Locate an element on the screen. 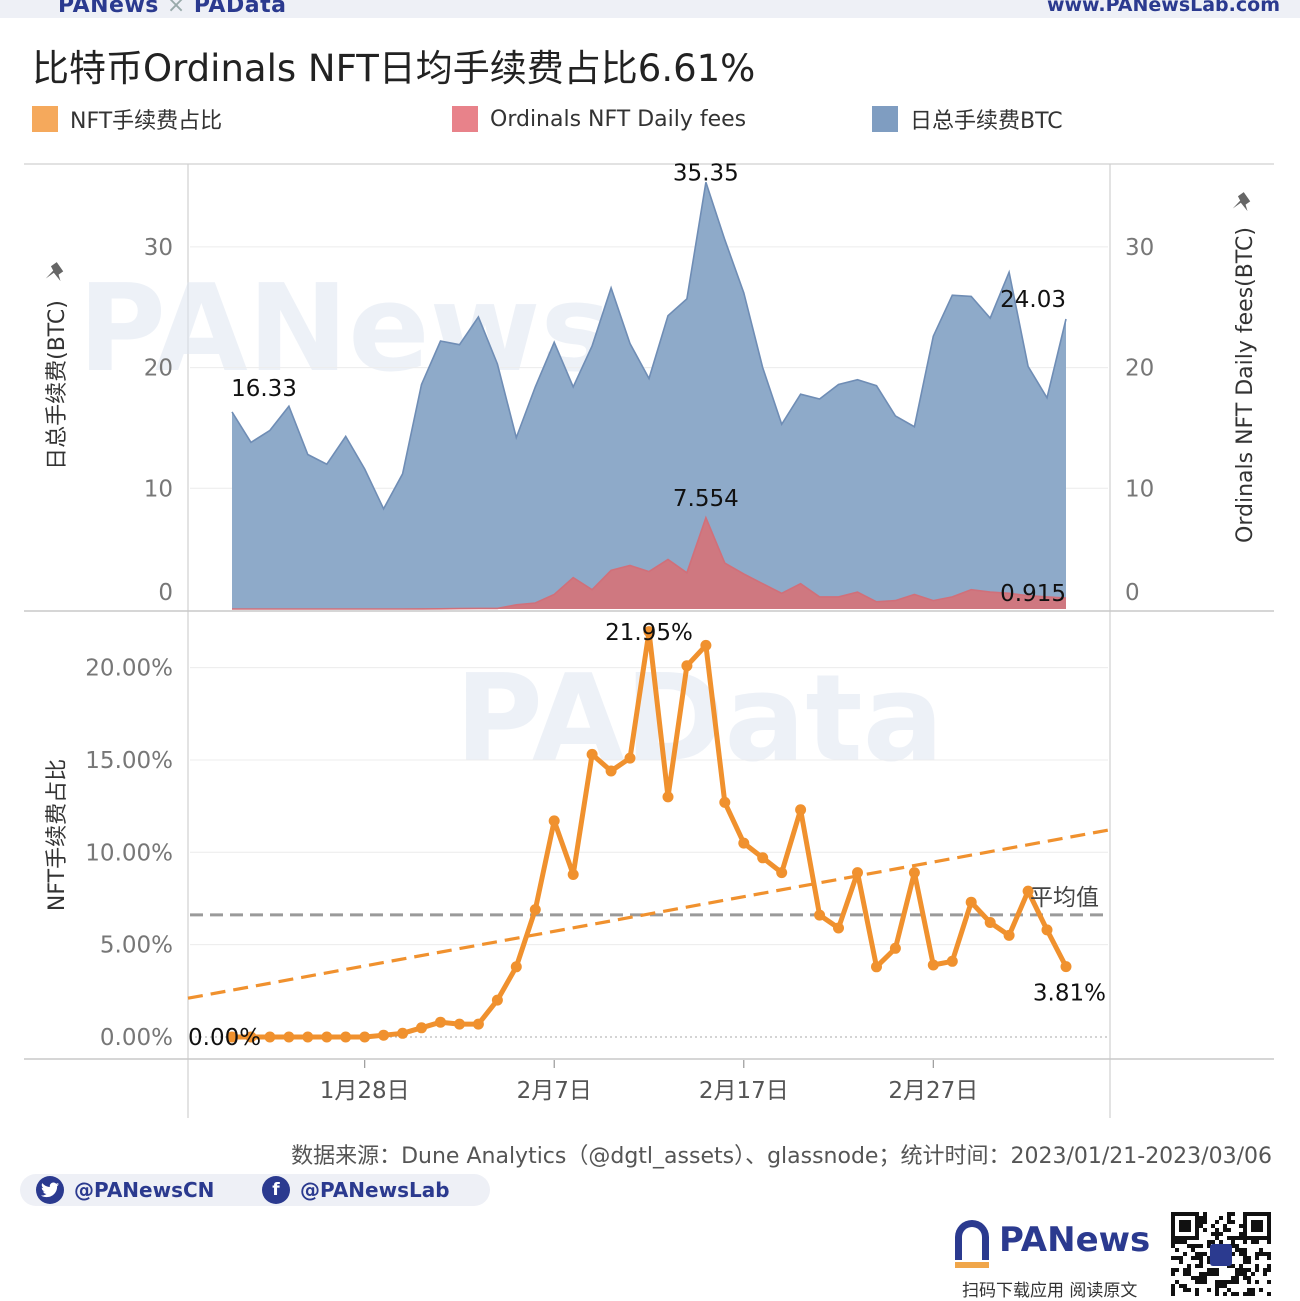 This screenshot has width=1300, height=1301. nft-fees-line is located at coordinates (649, 562).